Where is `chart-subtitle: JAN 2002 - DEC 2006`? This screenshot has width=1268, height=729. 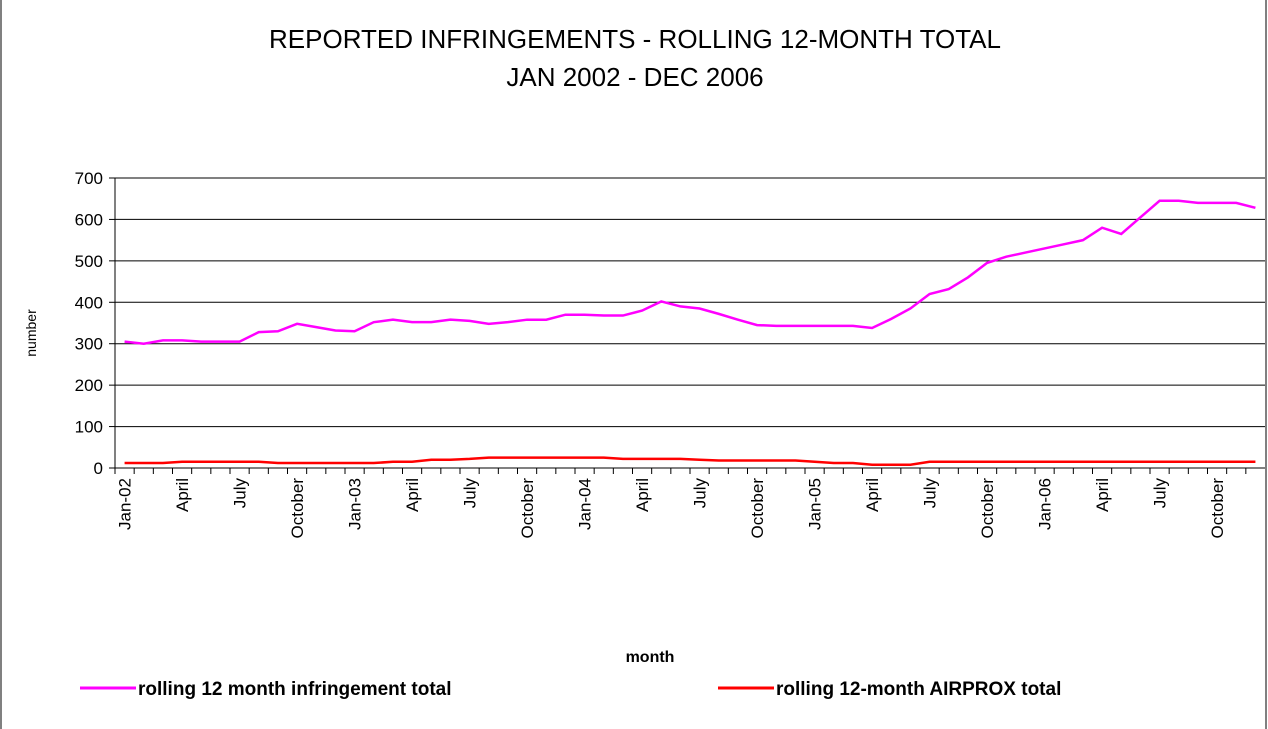
chart-subtitle: JAN 2002 - DEC 2006 is located at coordinates (634, 77).